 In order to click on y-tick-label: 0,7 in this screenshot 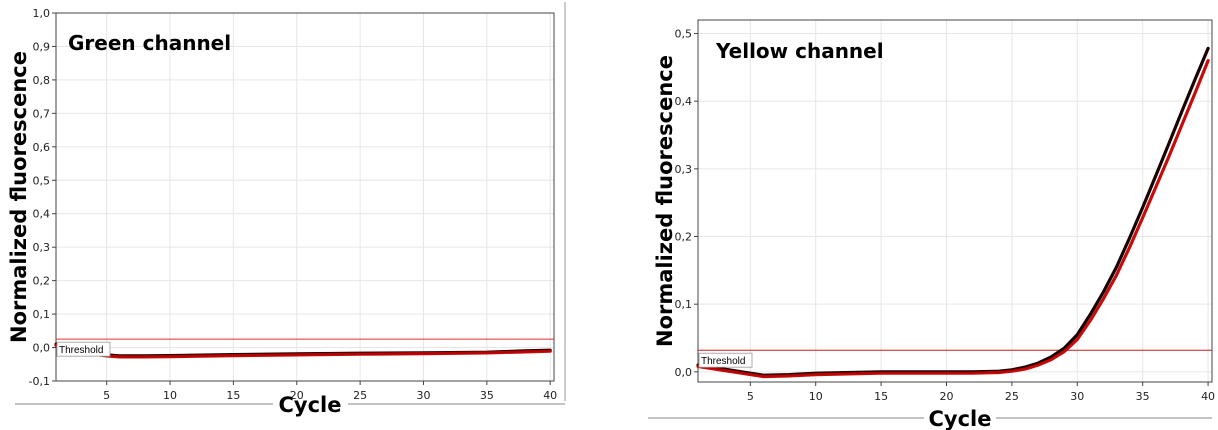, I will do `click(42, 113)`.